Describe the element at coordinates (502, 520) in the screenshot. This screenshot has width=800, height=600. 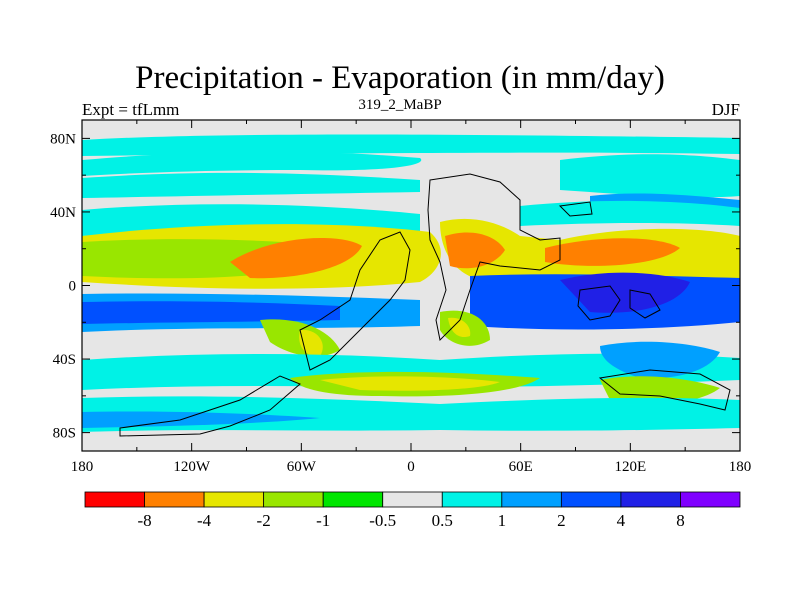
I see `colorbar-label: 1` at that location.